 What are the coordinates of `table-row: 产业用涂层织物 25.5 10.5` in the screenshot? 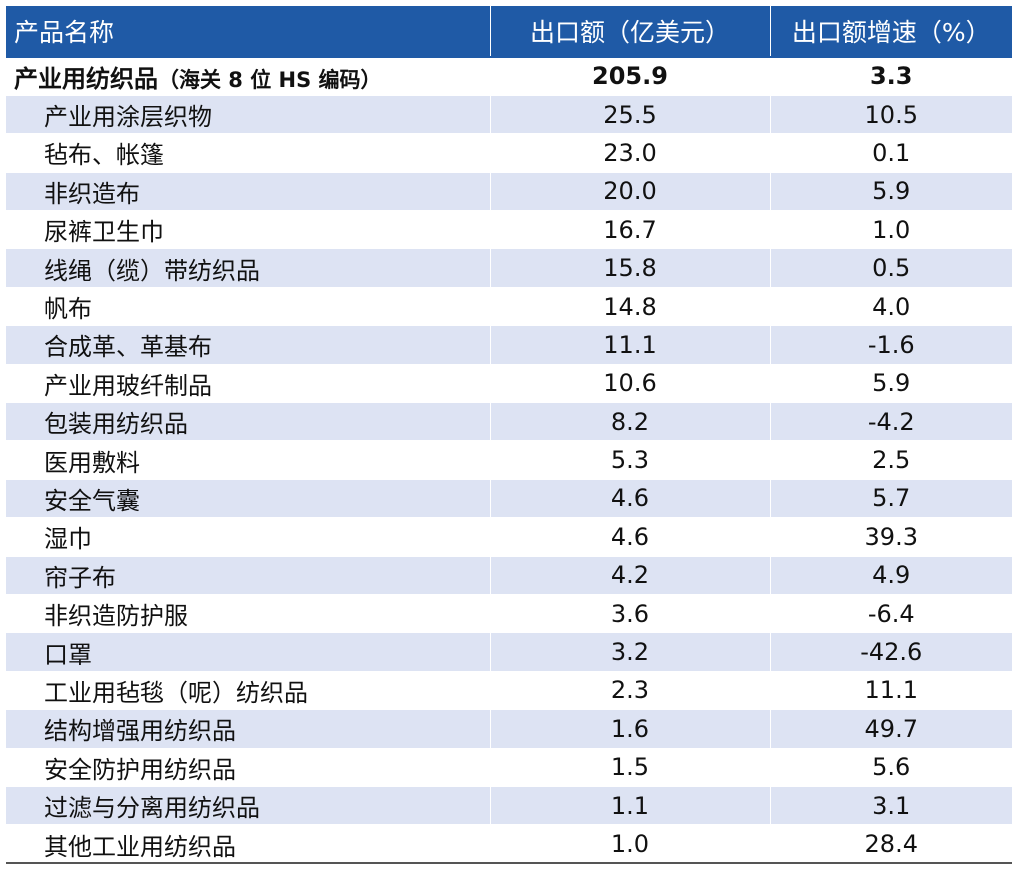 It's located at (509, 115).